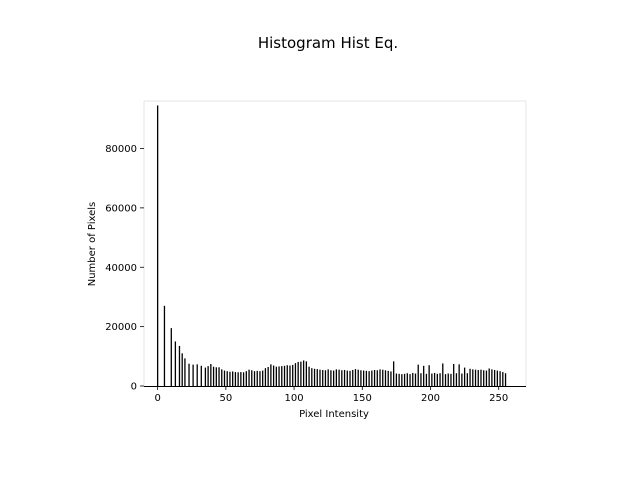 The image size is (640, 480). Describe the element at coordinates (430, 398) in the screenshot. I see `x-tick-label: 200` at that location.